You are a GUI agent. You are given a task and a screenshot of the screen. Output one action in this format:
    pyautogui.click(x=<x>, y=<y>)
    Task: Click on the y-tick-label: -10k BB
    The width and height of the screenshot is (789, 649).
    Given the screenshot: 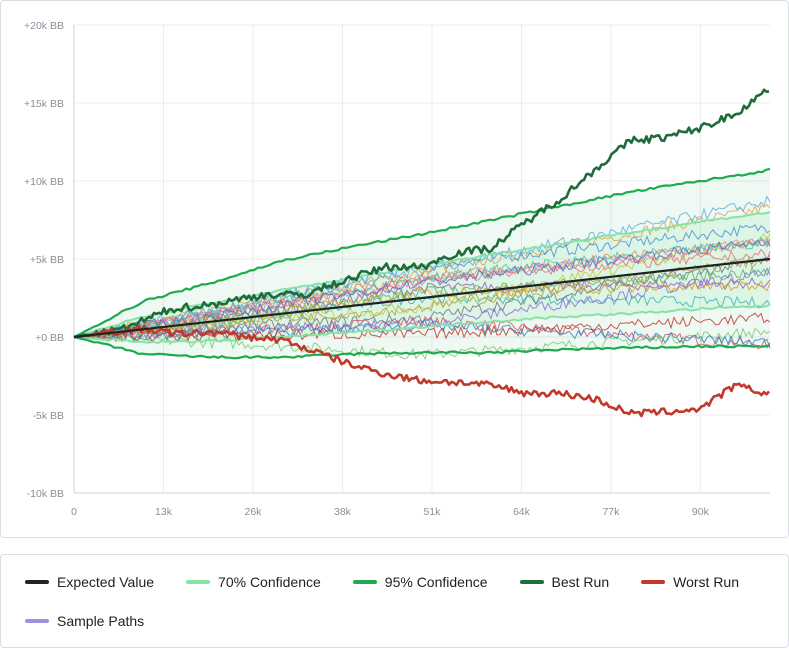 What is the action you would take?
    pyautogui.click(x=45, y=494)
    